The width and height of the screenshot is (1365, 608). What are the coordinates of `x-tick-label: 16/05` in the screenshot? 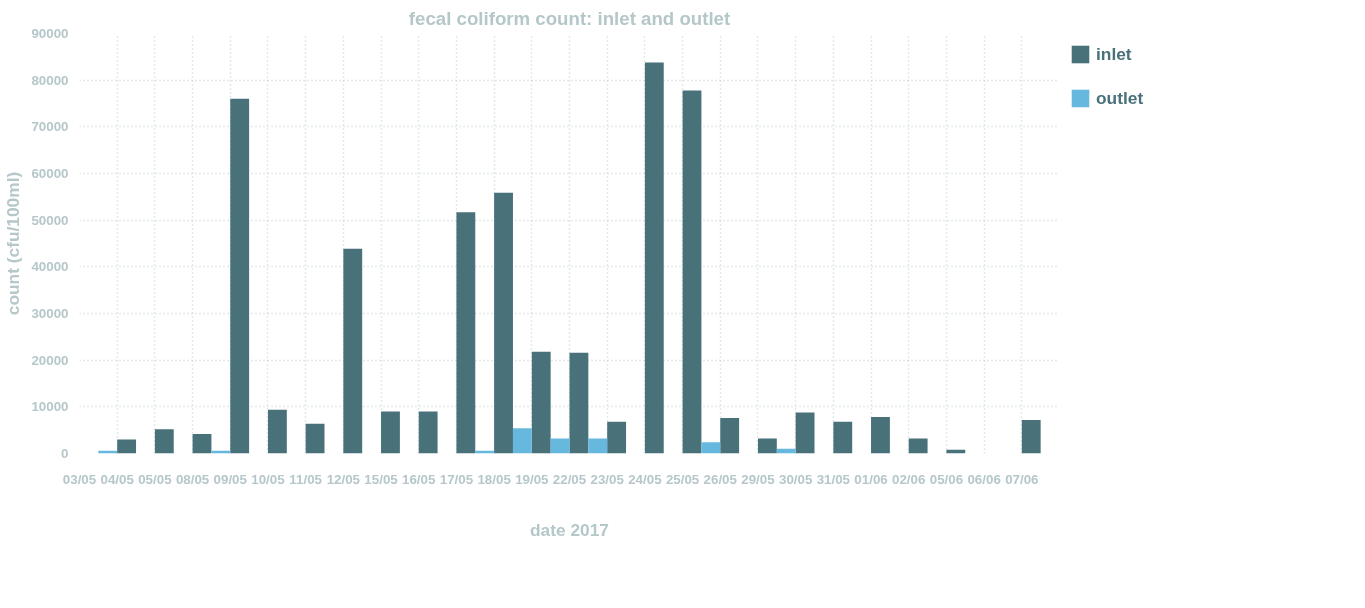 It's located at (419, 479).